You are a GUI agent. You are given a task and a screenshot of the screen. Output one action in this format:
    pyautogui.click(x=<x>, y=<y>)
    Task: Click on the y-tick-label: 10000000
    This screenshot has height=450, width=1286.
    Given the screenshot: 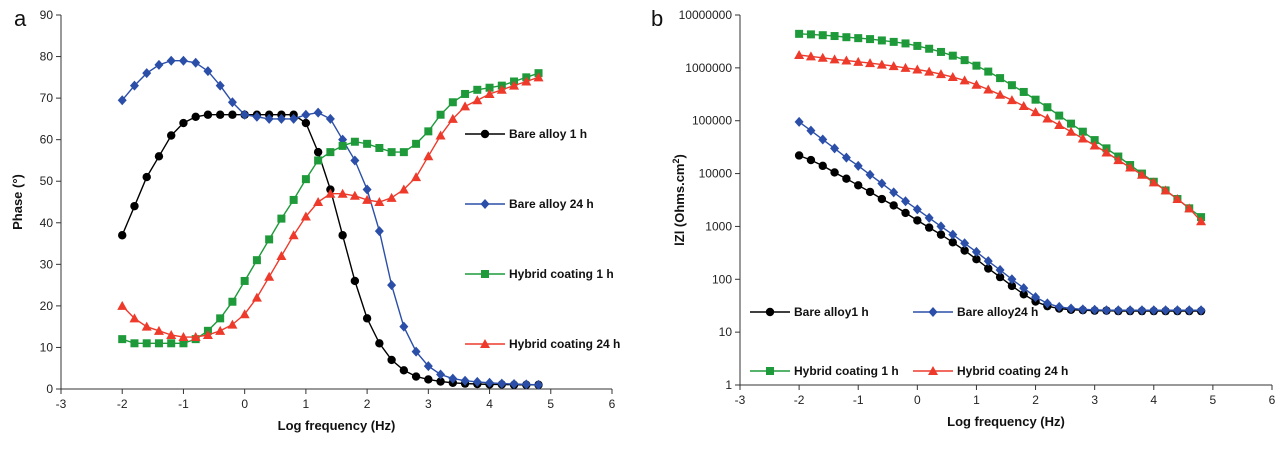 What is the action you would take?
    pyautogui.click(x=706, y=15)
    